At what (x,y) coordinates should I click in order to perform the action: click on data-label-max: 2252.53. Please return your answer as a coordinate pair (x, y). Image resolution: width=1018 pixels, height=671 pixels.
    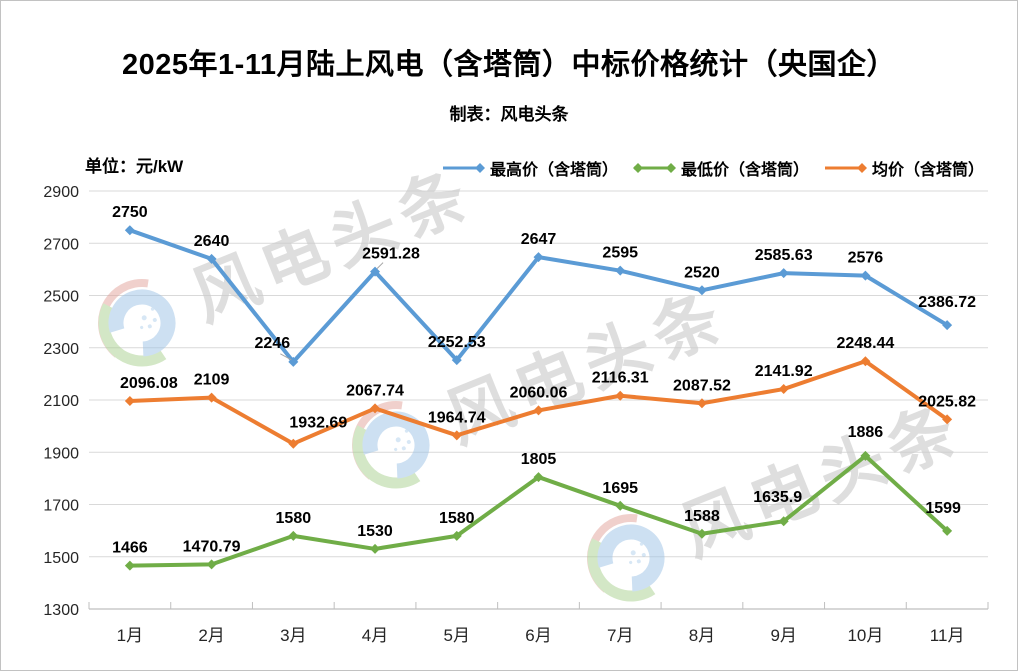
    Looking at the image, I should click on (457, 342).